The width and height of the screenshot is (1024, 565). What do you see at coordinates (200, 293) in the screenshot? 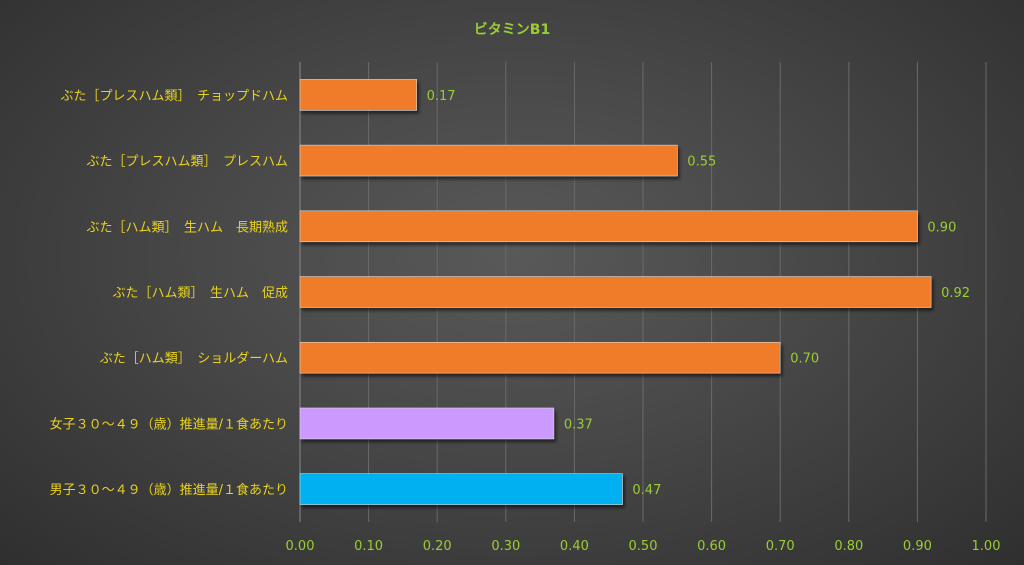
I see `category-label: ぶた［ハム類］ 生ハム 促成` at bounding box center [200, 293].